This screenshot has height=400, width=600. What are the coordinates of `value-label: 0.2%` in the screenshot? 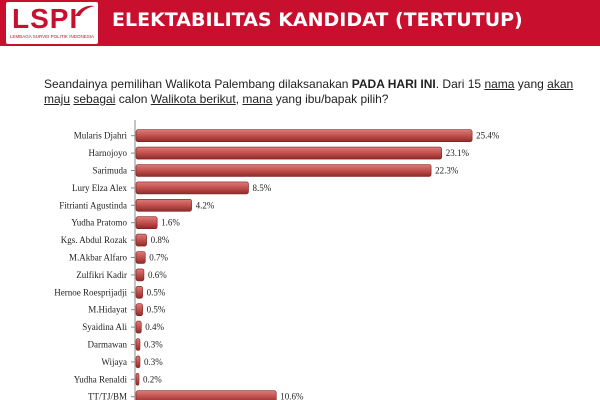 It's located at (152, 379).